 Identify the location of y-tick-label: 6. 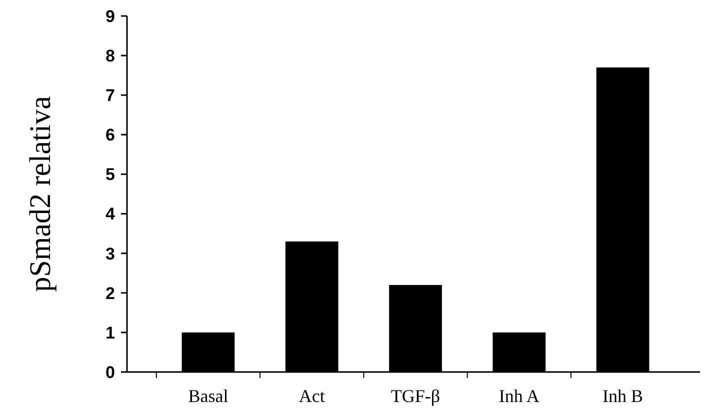
(110, 135).